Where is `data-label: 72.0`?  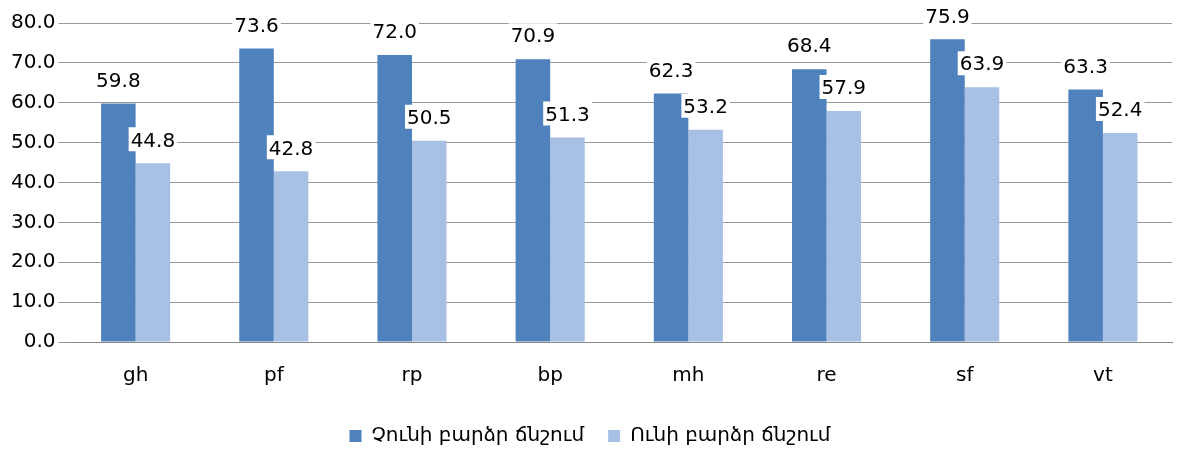 data-label: 72.0 is located at coordinates (394, 31).